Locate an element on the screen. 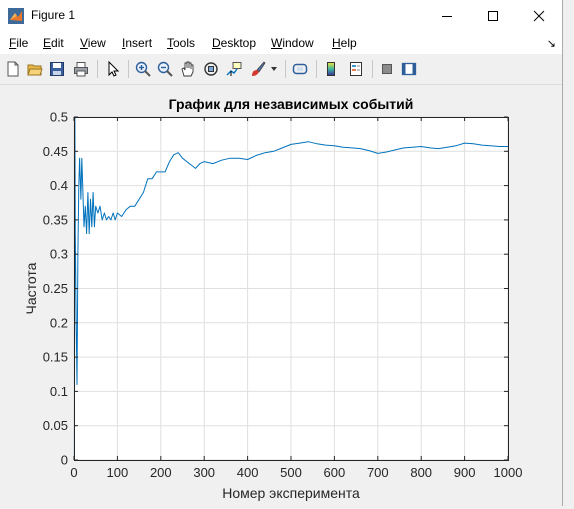  x-tick-label: 900 is located at coordinates (465, 472).